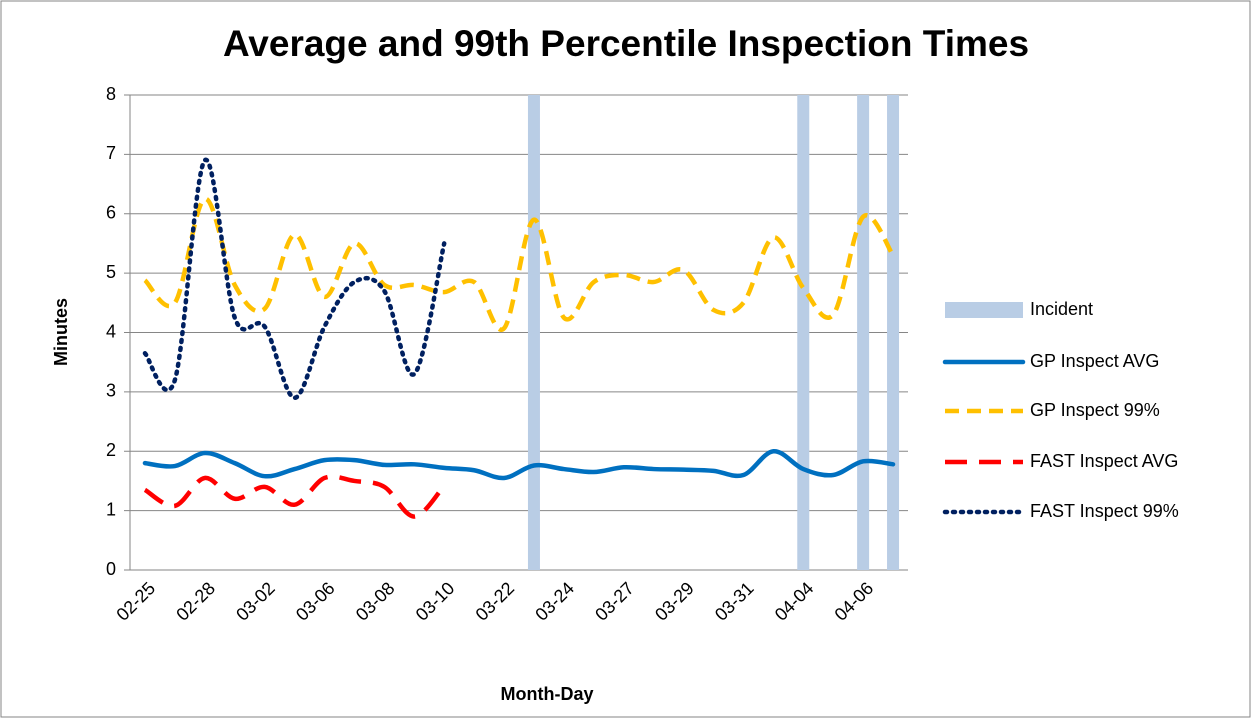  What do you see at coordinates (111, 213) in the screenshot?
I see `y-tick-label: 6` at bounding box center [111, 213].